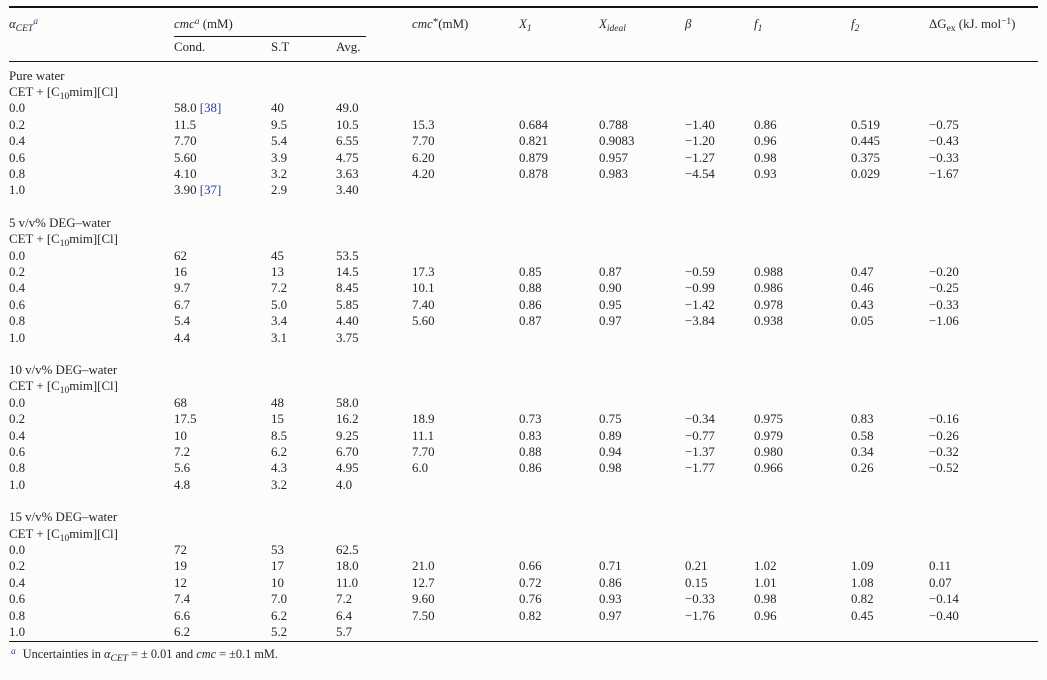 The height and width of the screenshot is (680, 1047). I want to click on cell-cmc-cond: 6.6, so click(182, 615).